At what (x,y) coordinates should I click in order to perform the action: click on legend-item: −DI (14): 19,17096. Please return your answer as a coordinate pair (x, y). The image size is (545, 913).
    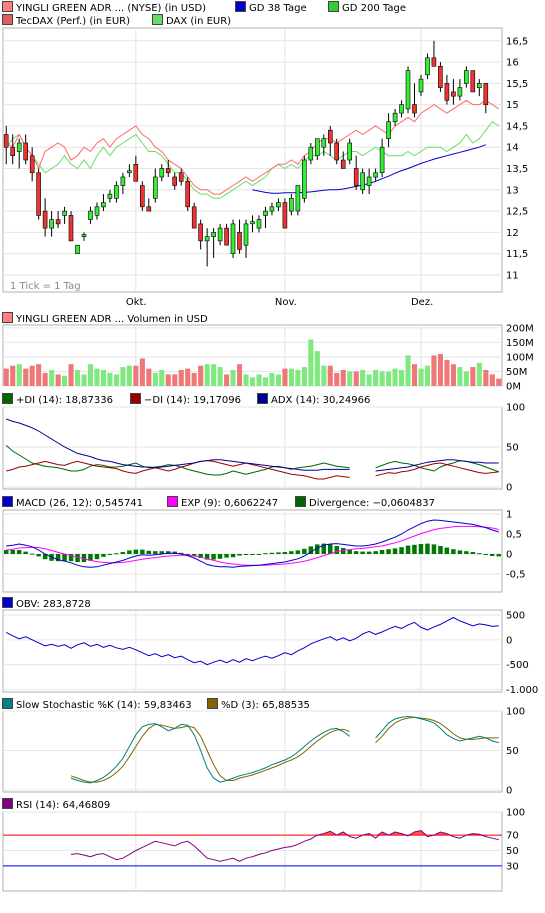
    Looking at the image, I should click on (185, 399).